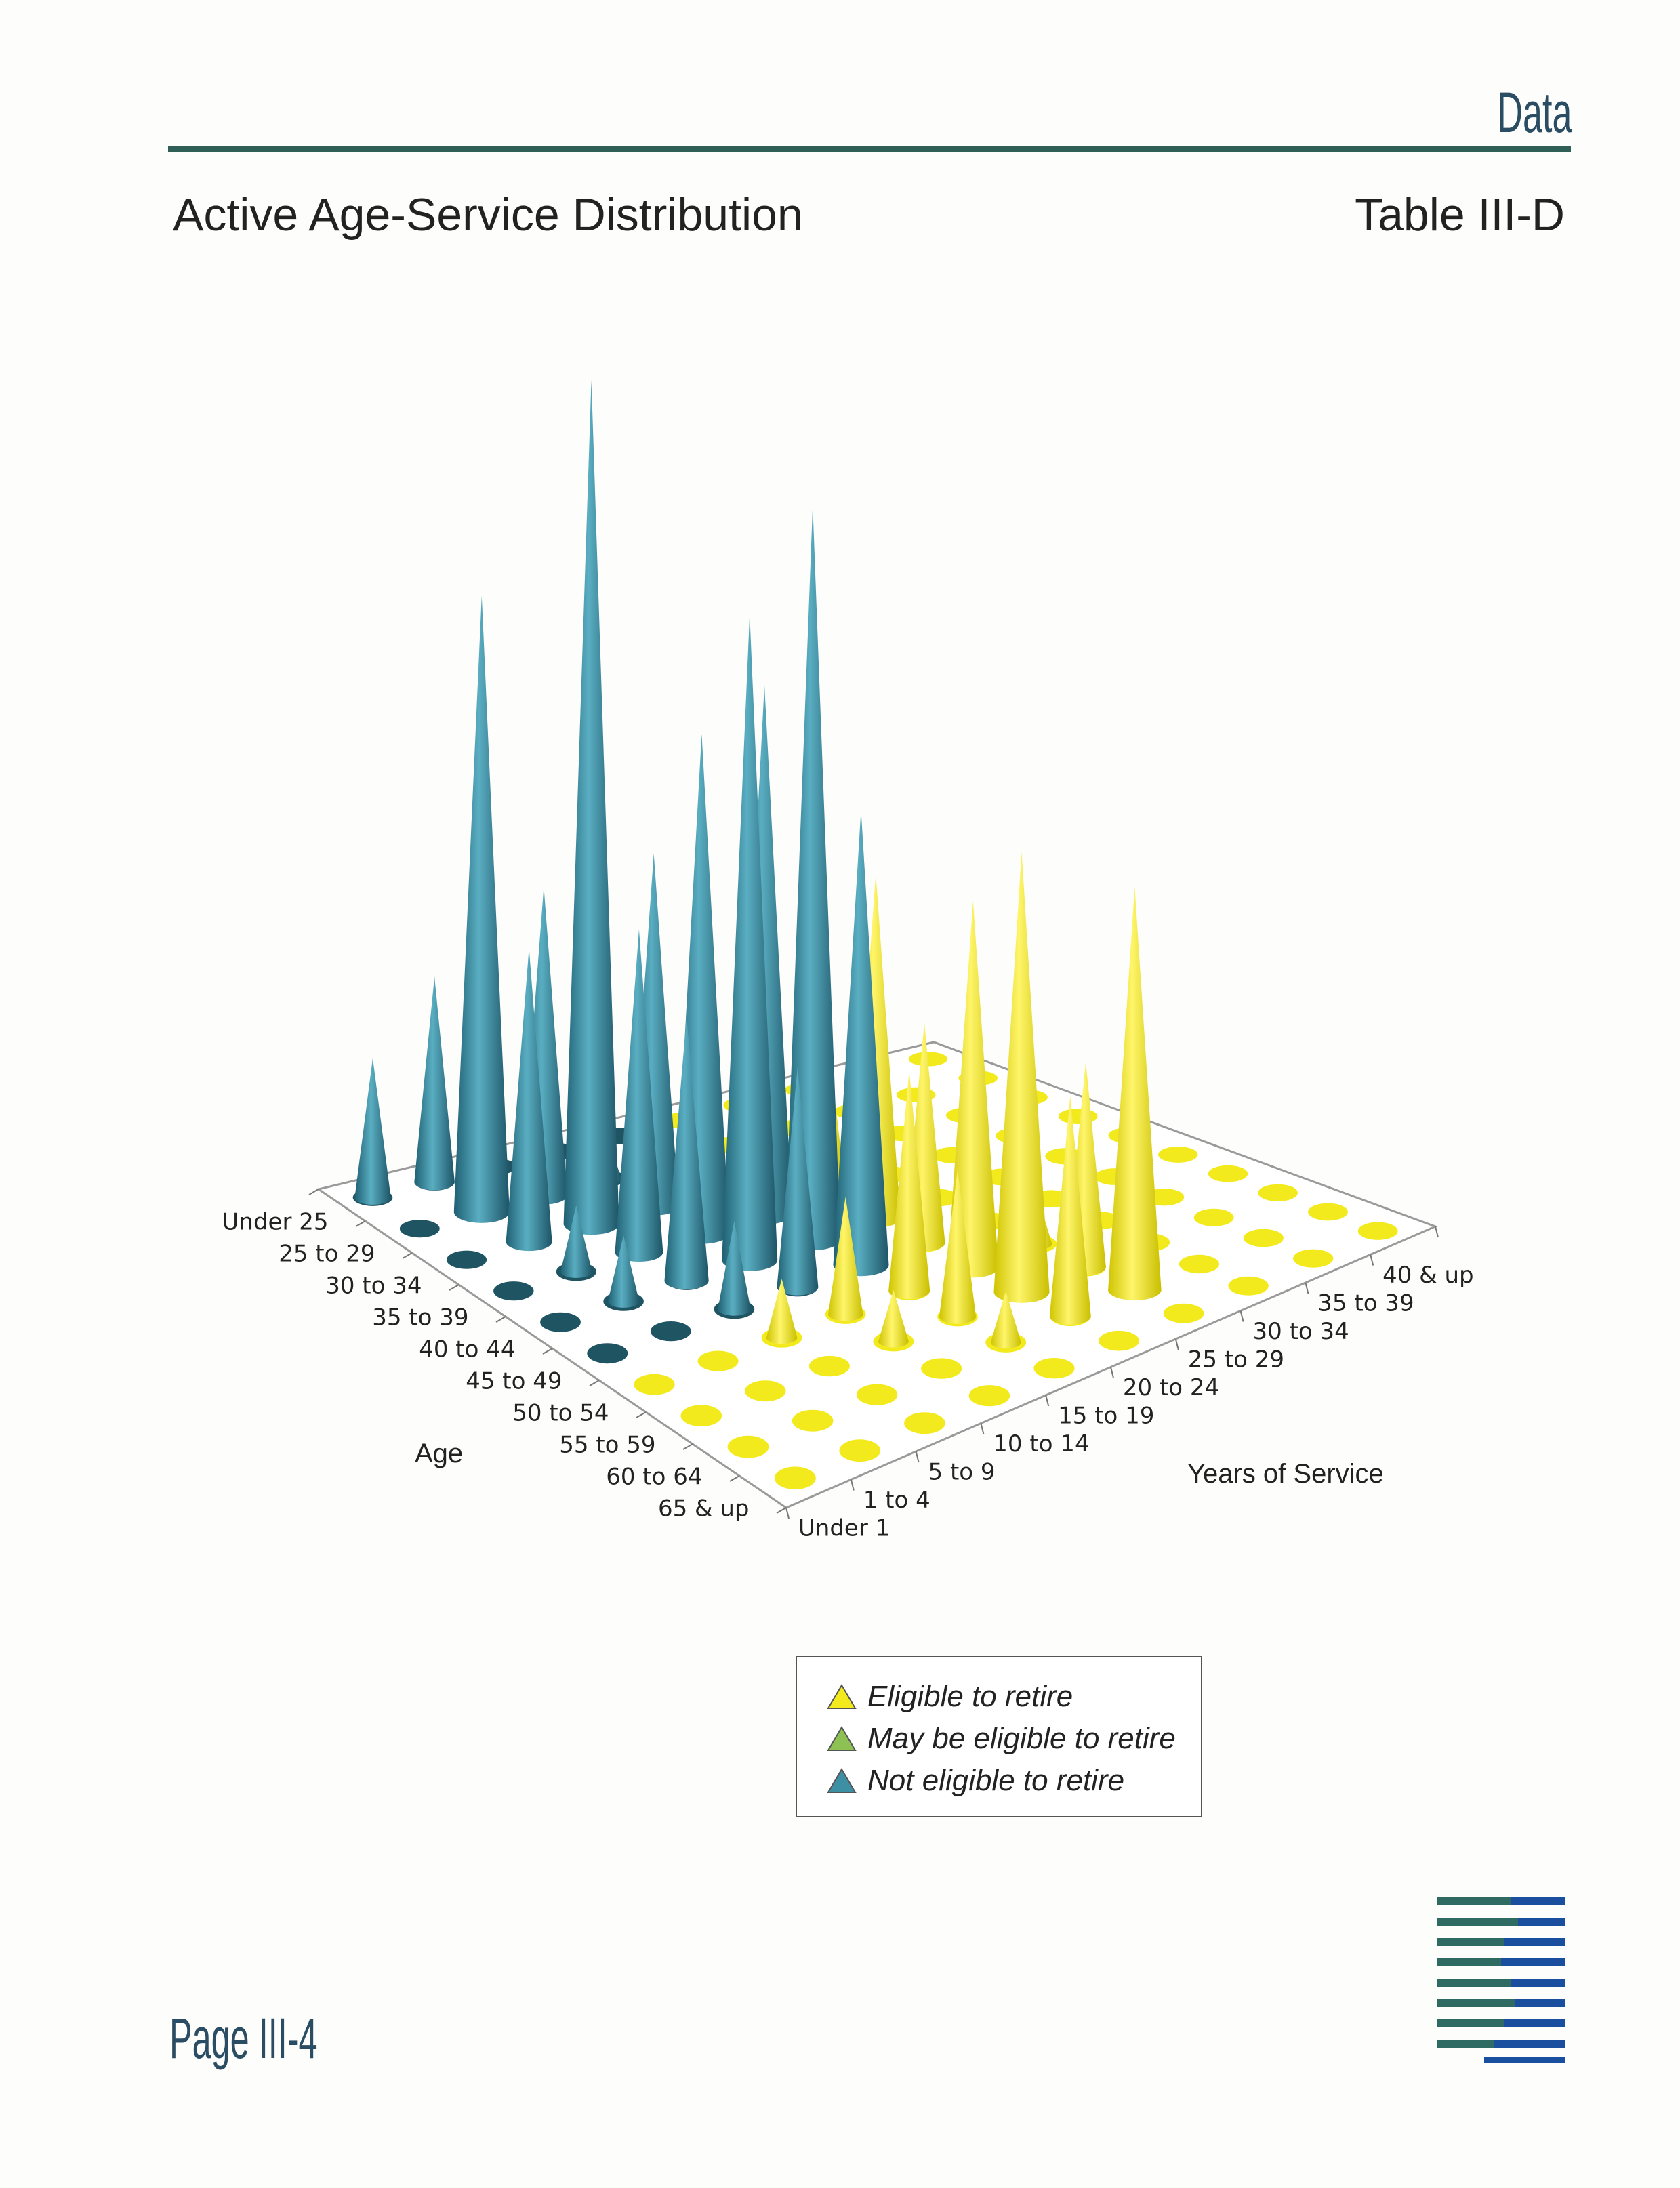 Image resolution: width=1680 pixels, height=2188 pixels. I want to click on service-axis-title: Years of Service, so click(1286, 1474).